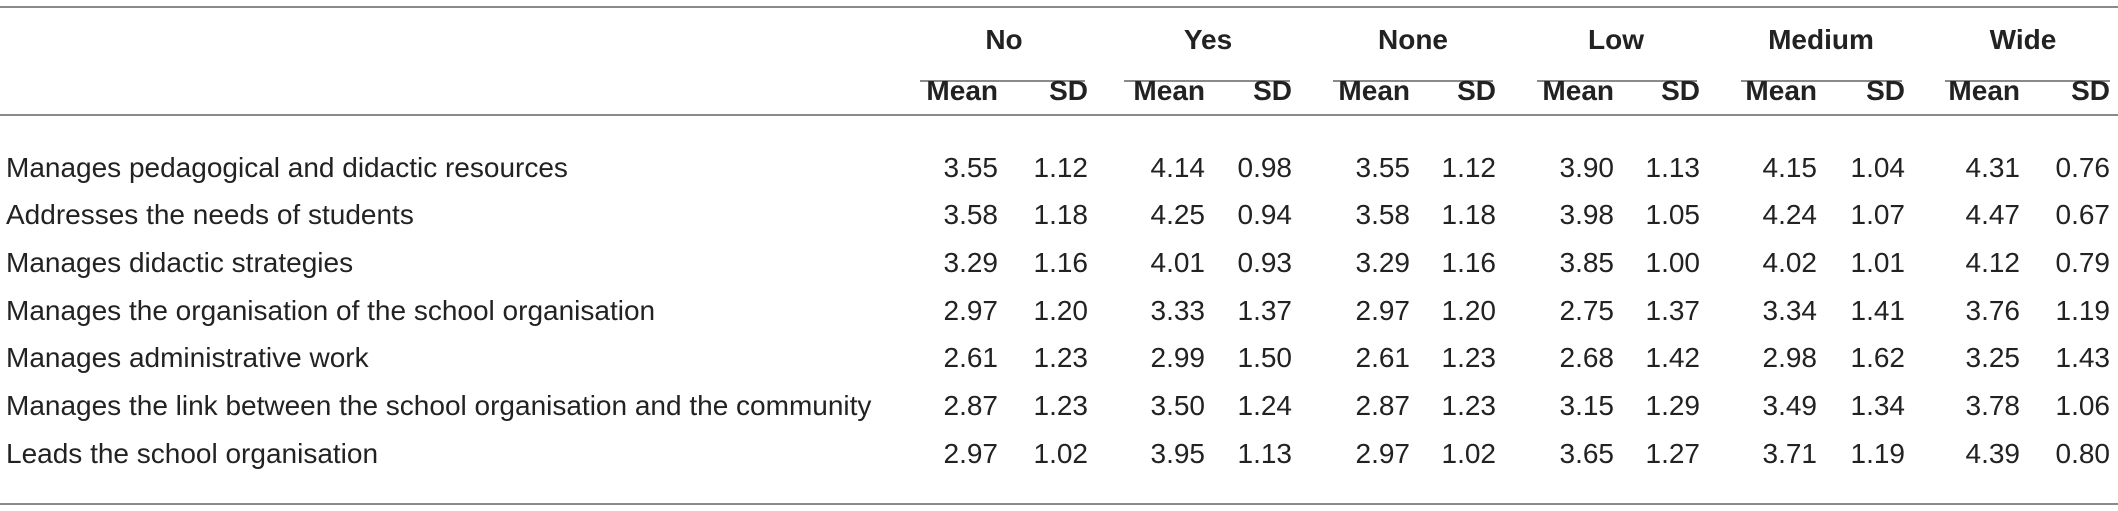  Describe the element at coordinates (2083, 262) in the screenshot. I see `sd-cell: 0.79` at that location.